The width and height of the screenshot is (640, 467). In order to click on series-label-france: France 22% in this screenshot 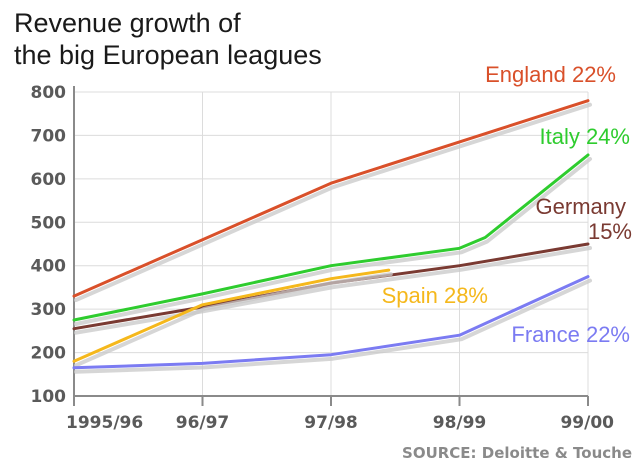, I will do `click(570, 334)`.